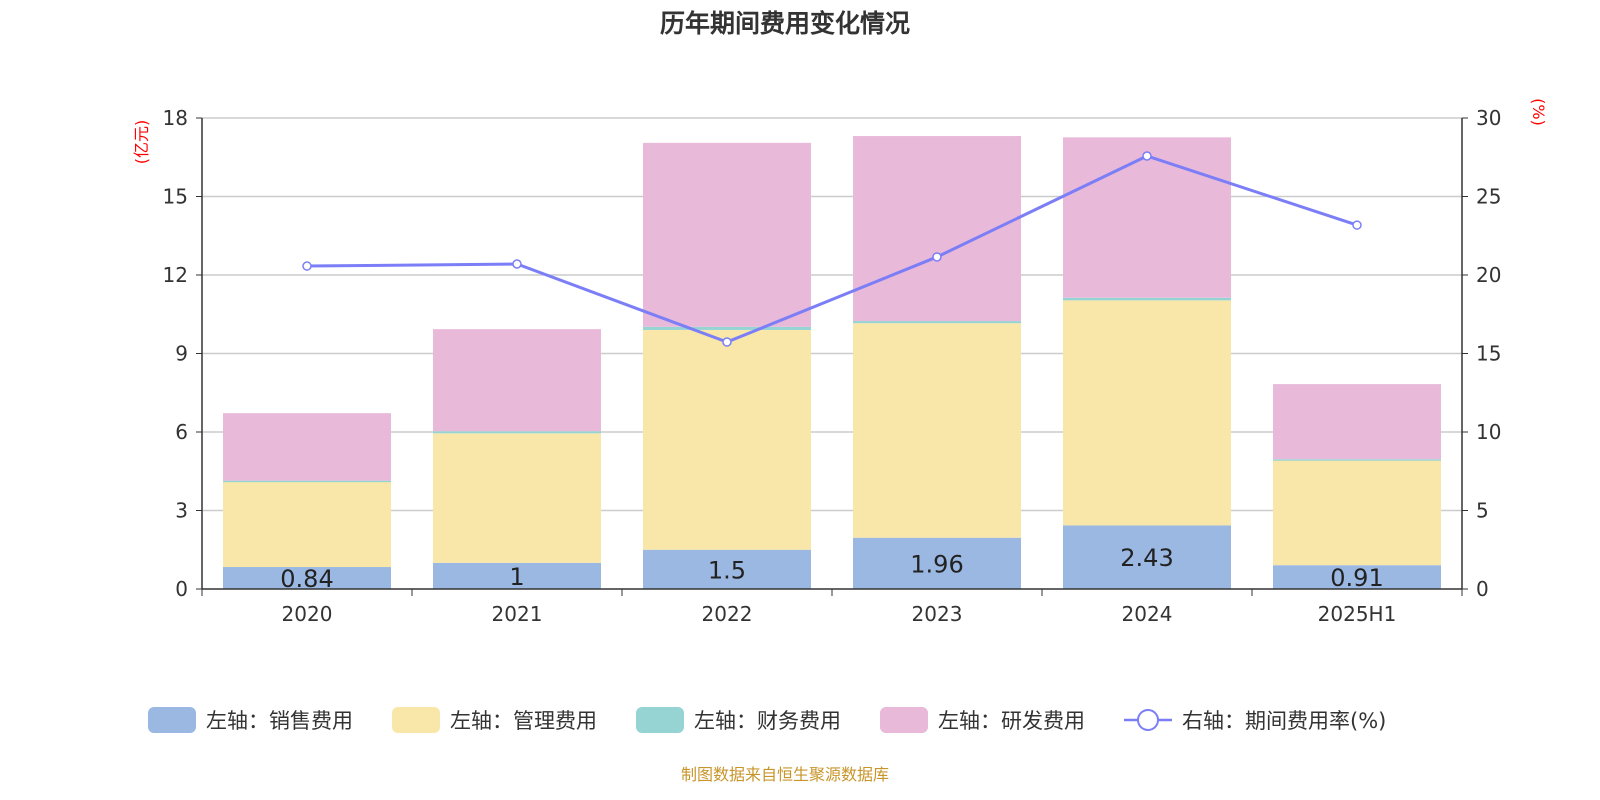  Describe the element at coordinates (937, 614) in the screenshot. I see `x-tick-label: 2023` at that location.